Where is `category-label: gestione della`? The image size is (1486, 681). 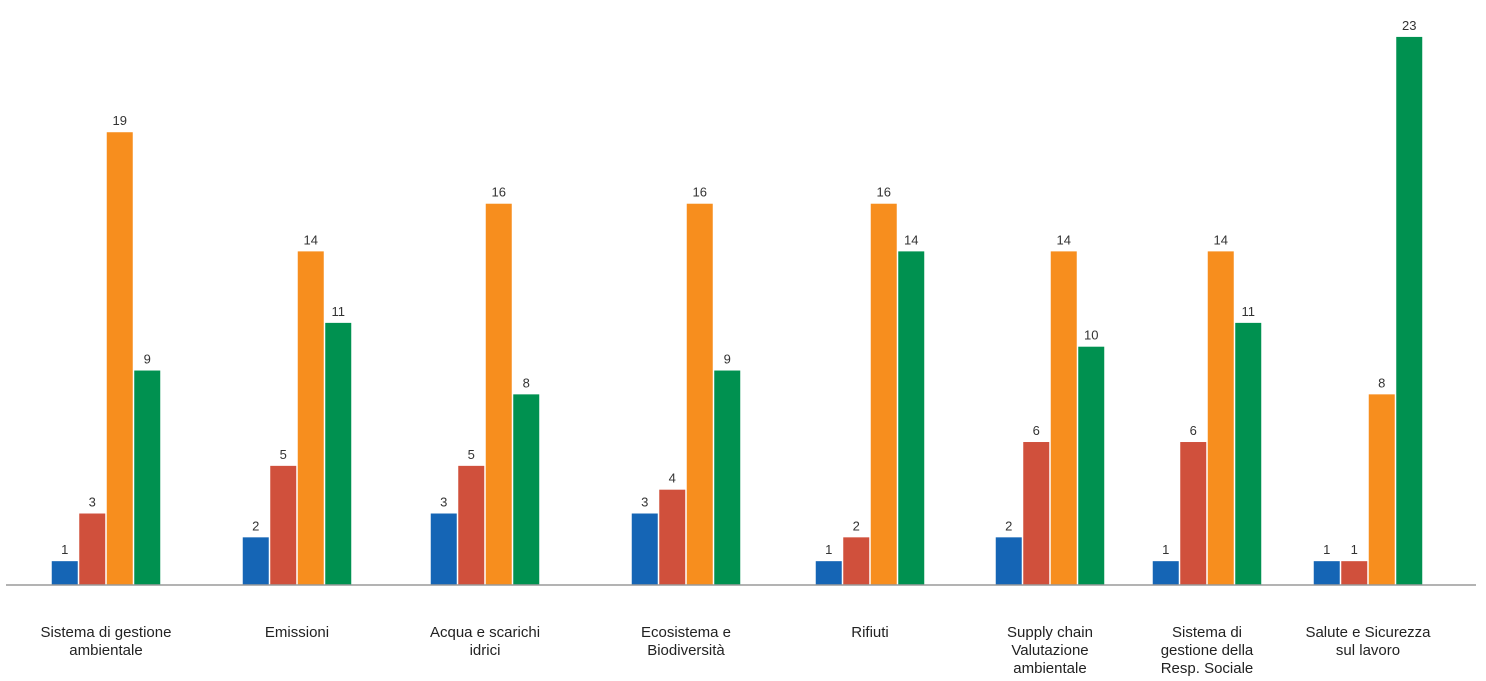
category-label: gestione della is located at coordinates (1207, 650).